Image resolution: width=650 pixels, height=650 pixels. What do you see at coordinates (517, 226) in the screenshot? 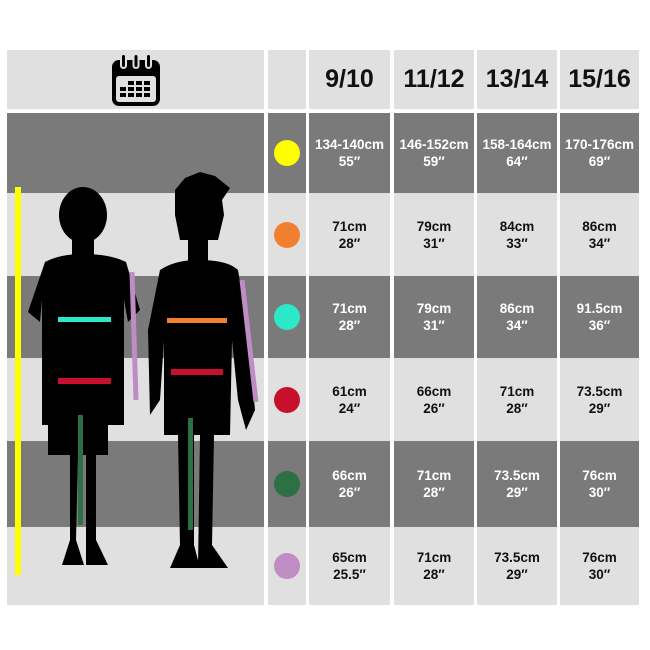
I see `measurement-cm: 84cm` at bounding box center [517, 226].